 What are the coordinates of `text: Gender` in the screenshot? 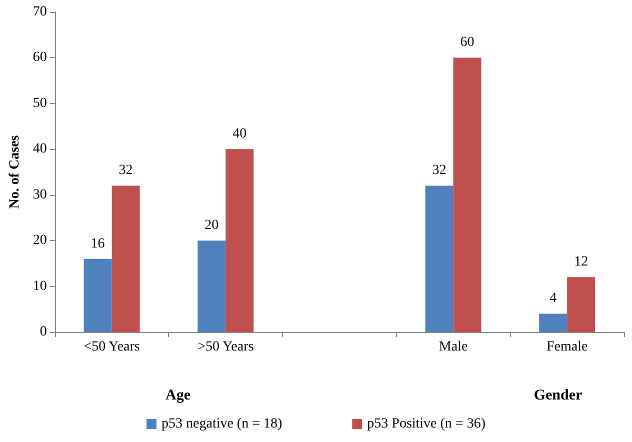 It's located at (558, 396).